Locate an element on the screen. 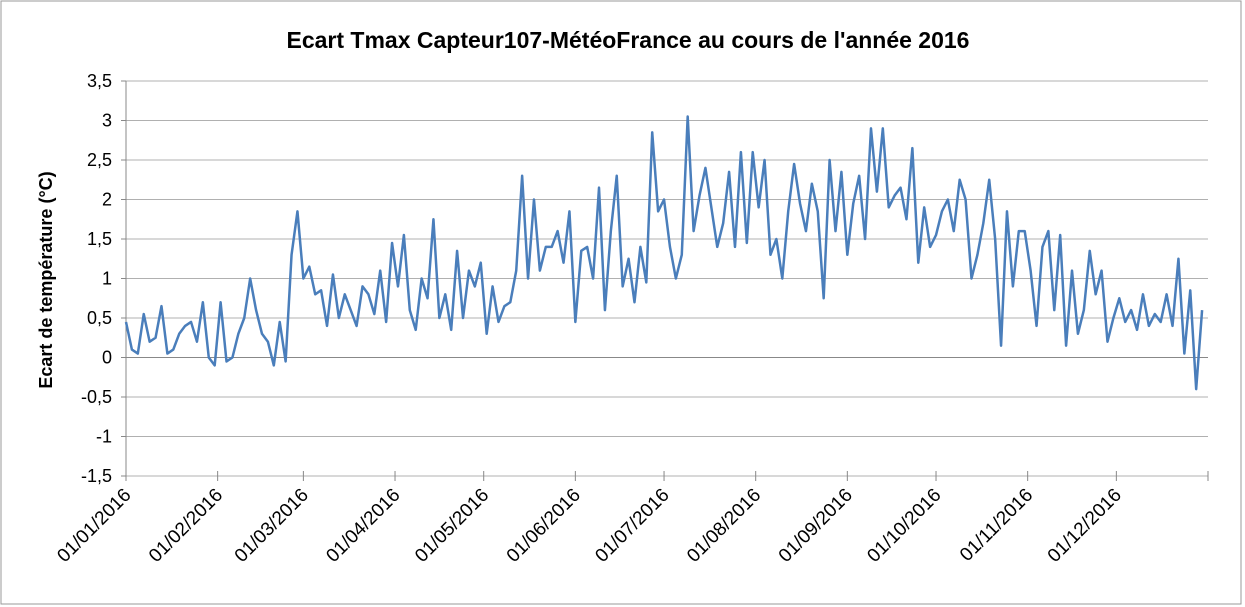  y-tick-label: -0,5 is located at coordinates (96, 397).